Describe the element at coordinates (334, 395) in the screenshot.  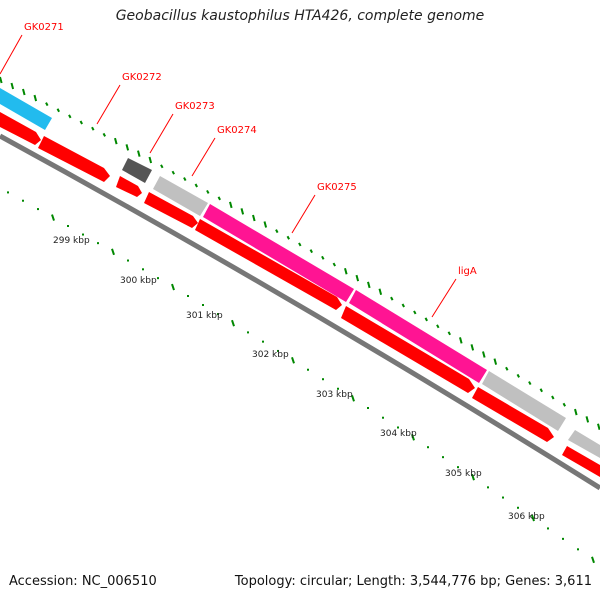
I see `ruler-label: 303 kbp` at that location.